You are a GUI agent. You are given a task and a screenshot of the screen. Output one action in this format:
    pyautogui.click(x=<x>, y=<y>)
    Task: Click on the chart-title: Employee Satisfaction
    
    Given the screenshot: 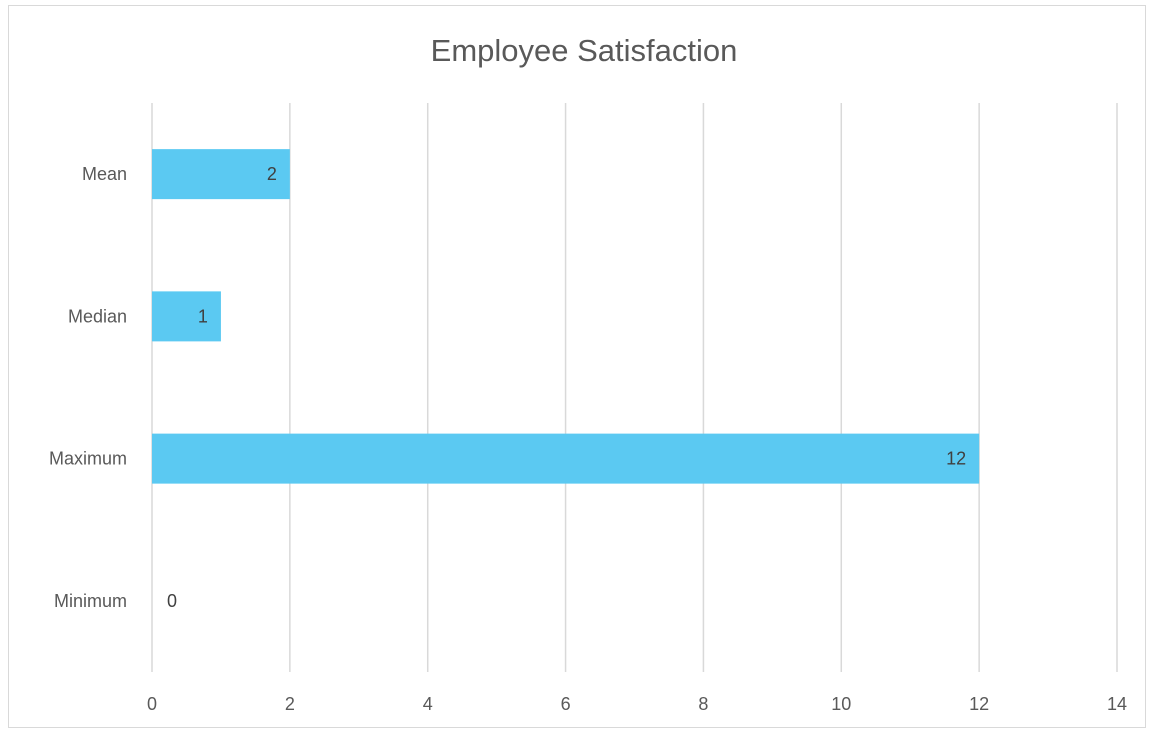 What is the action you would take?
    pyautogui.click(x=584, y=50)
    